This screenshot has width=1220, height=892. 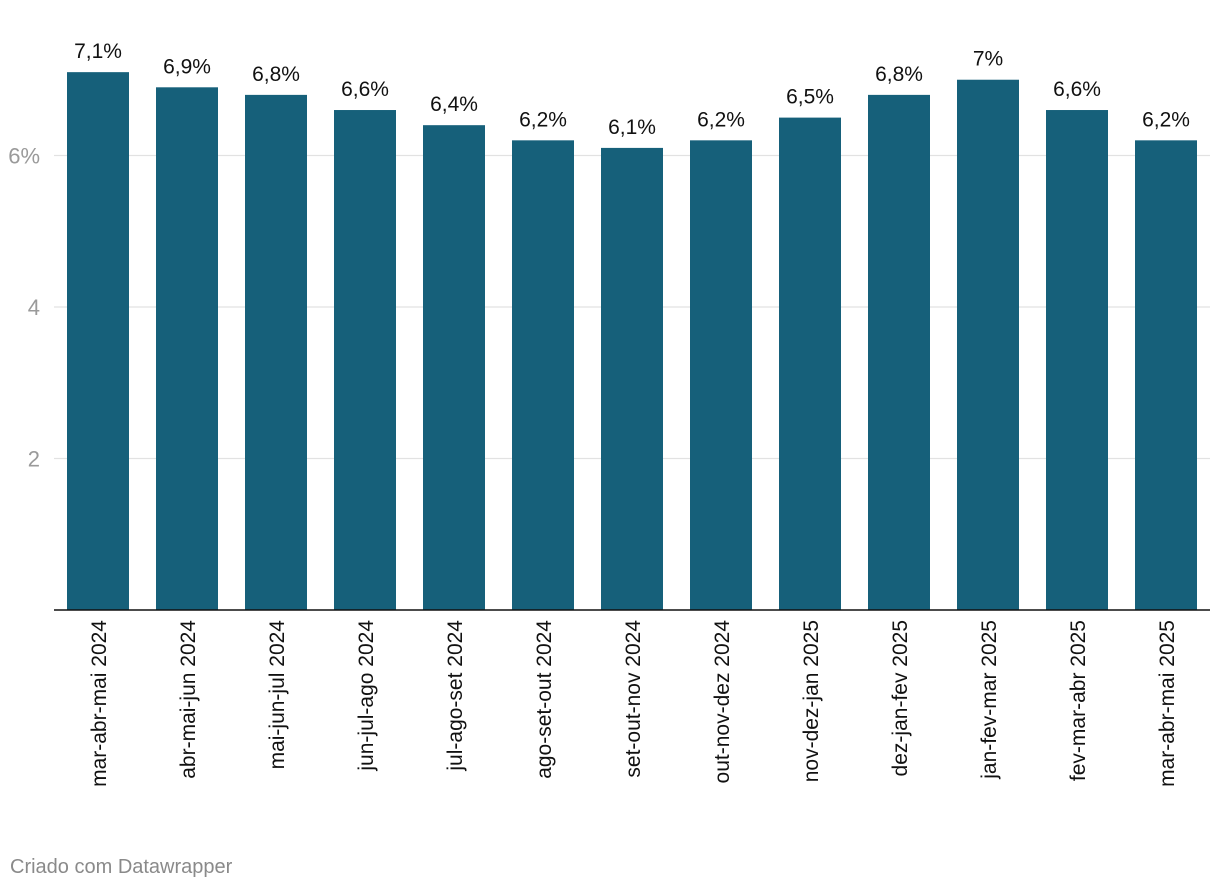 What do you see at coordinates (1078, 700) in the screenshot?
I see `x-tick-label: fev-mar-abr 2025` at bounding box center [1078, 700].